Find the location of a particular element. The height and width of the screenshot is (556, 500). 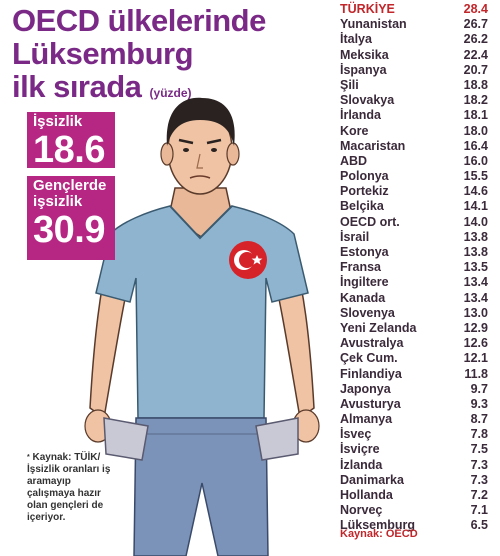

country-value: 18.2 is located at coordinates (475, 100).